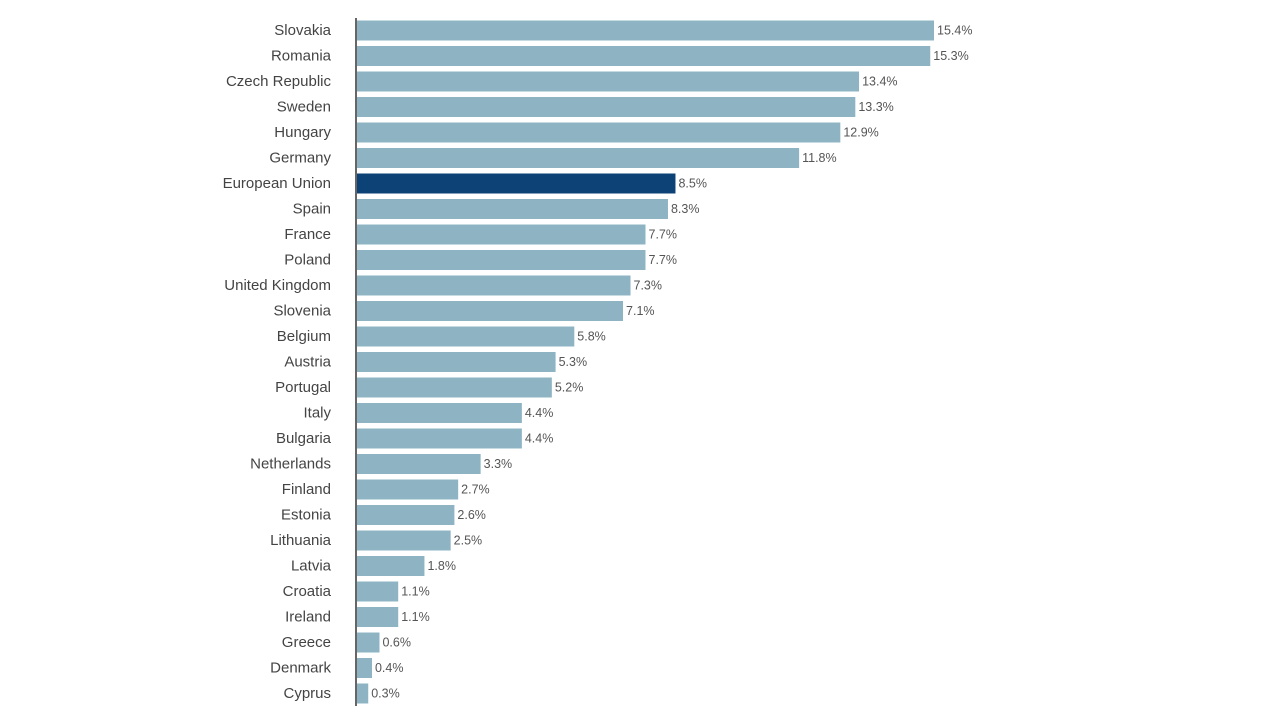 This screenshot has width=1280, height=725. Describe the element at coordinates (685, 209) in the screenshot. I see `value-label-spain: 8.3%` at that location.